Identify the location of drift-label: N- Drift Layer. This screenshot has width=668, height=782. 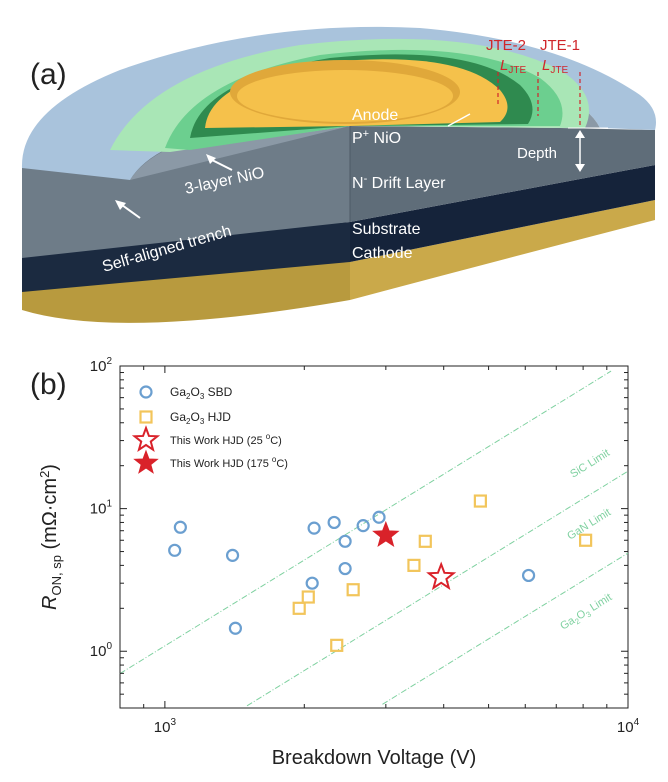
(399, 182).